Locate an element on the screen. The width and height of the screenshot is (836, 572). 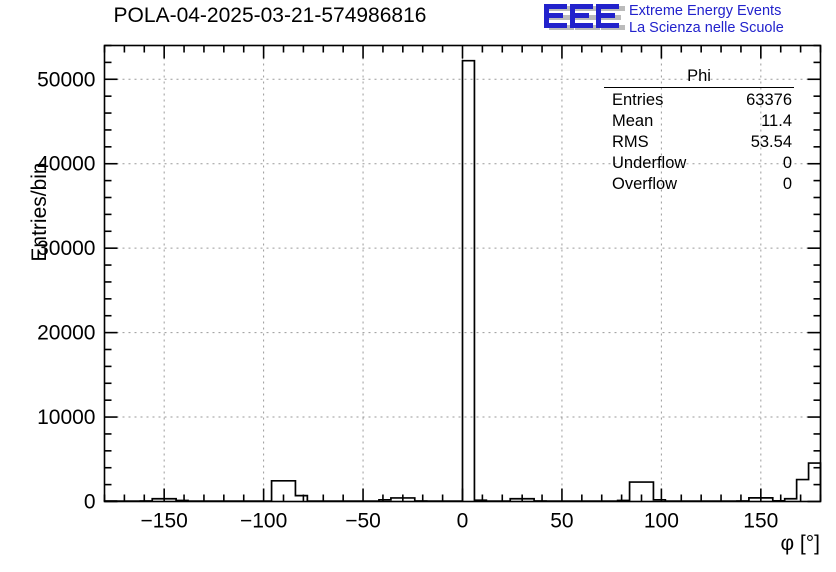
eee-logo-line2: La Scienza nelle Scuole is located at coordinates (706, 28).